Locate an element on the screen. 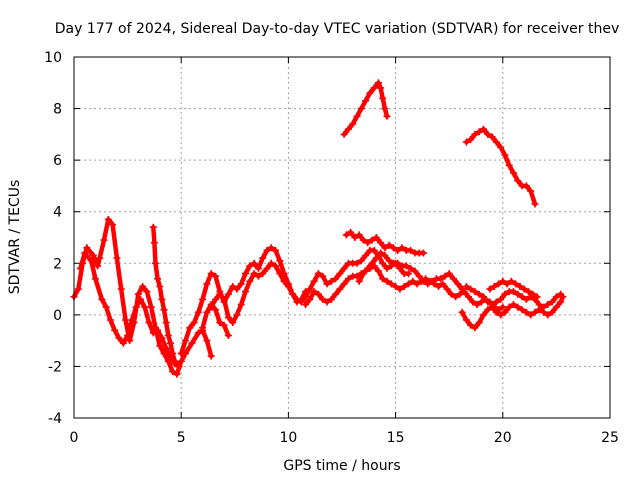  x-tick-label: 20 is located at coordinates (503, 438).